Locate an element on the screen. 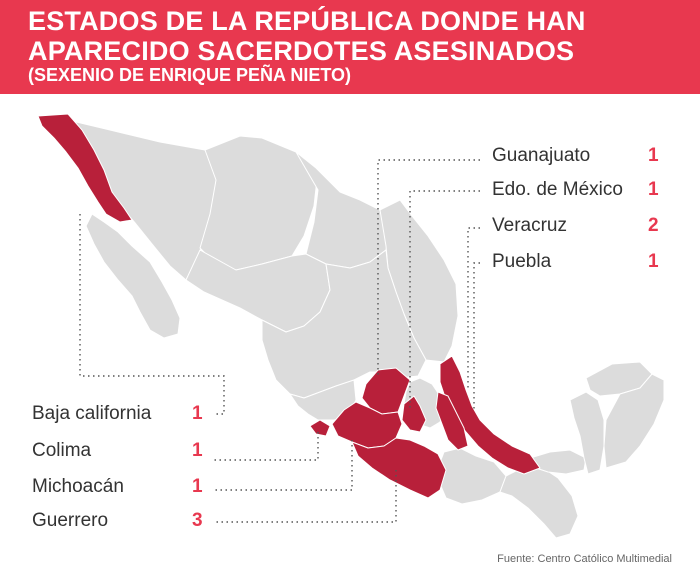 The width and height of the screenshot is (700, 576). count-michoacan: 1 is located at coordinates (197, 486).